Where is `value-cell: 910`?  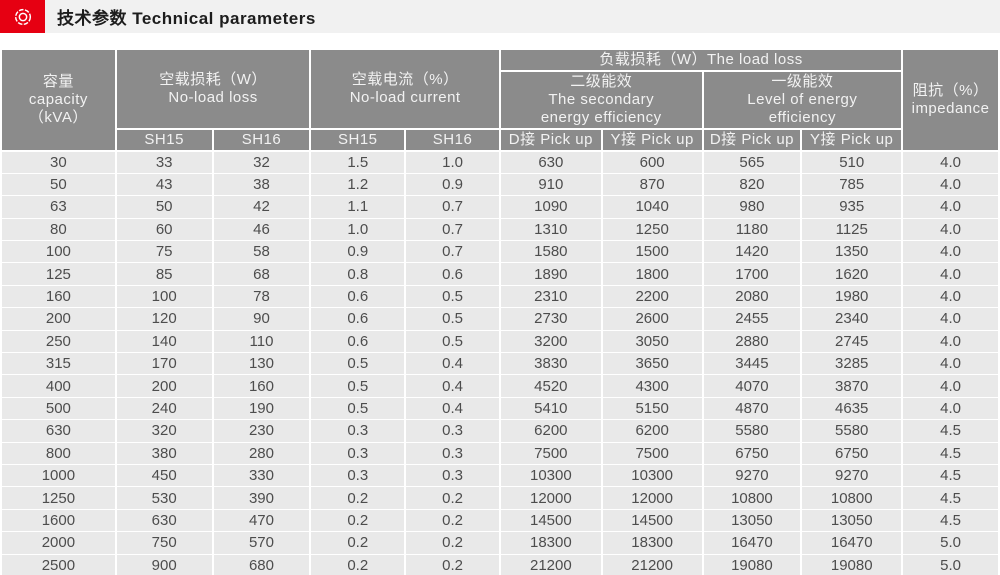 value-cell: 910 is located at coordinates (550, 184).